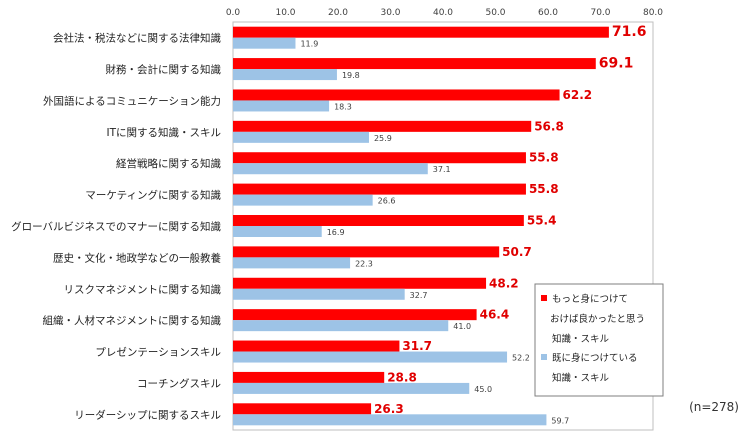 The height and width of the screenshot is (445, 747). Describe the element at coordinates (590, 299) in the screenshot. I see `legend-label-more-needed: もっと身につけて` at that location.